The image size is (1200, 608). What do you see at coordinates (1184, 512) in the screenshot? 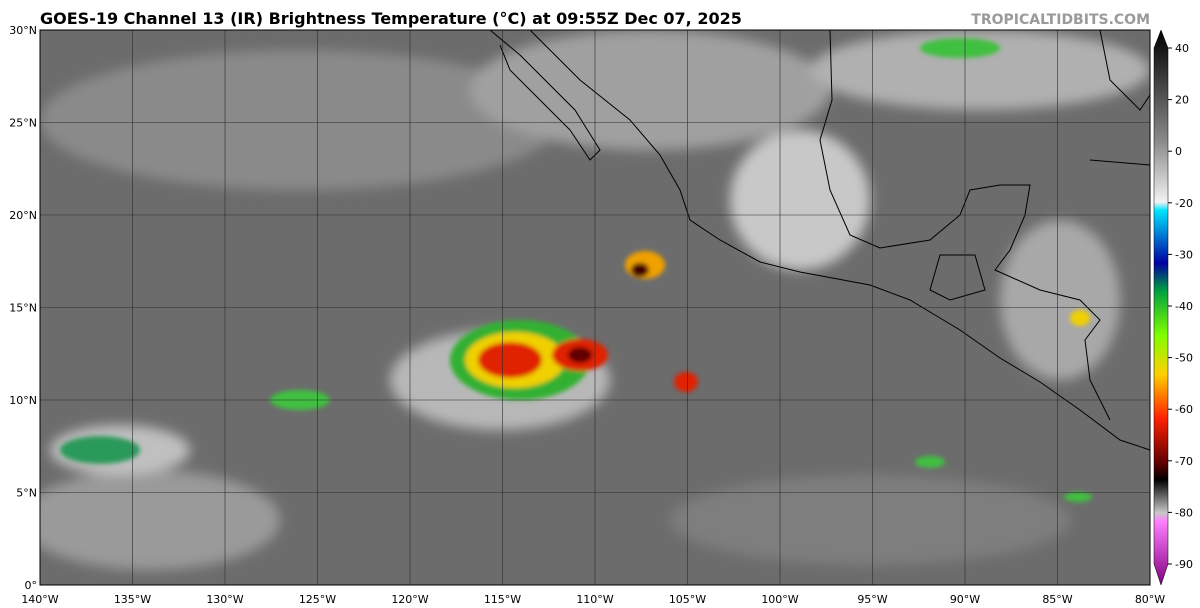
I see `colorbar-label: -80` at bounding box center [1184, 512].